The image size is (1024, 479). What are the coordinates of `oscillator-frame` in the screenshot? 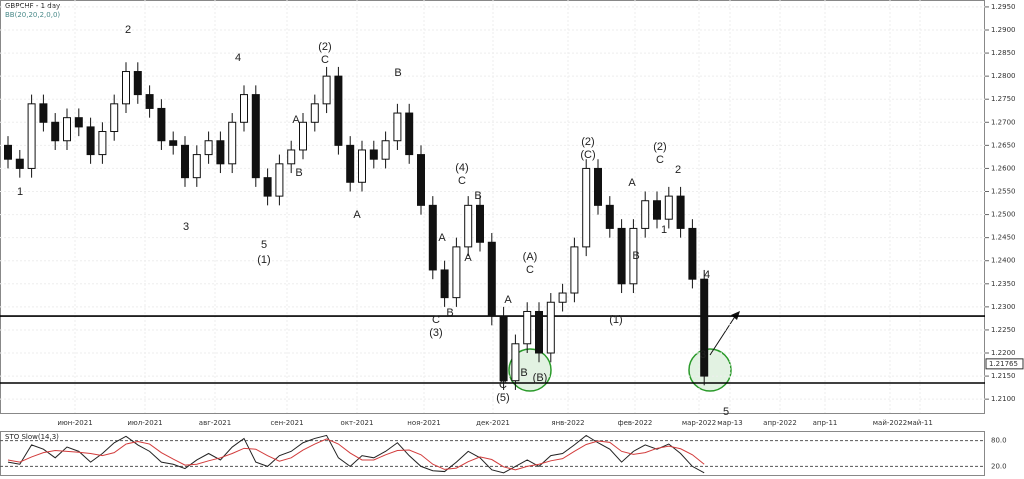 It's located at (492, 453).